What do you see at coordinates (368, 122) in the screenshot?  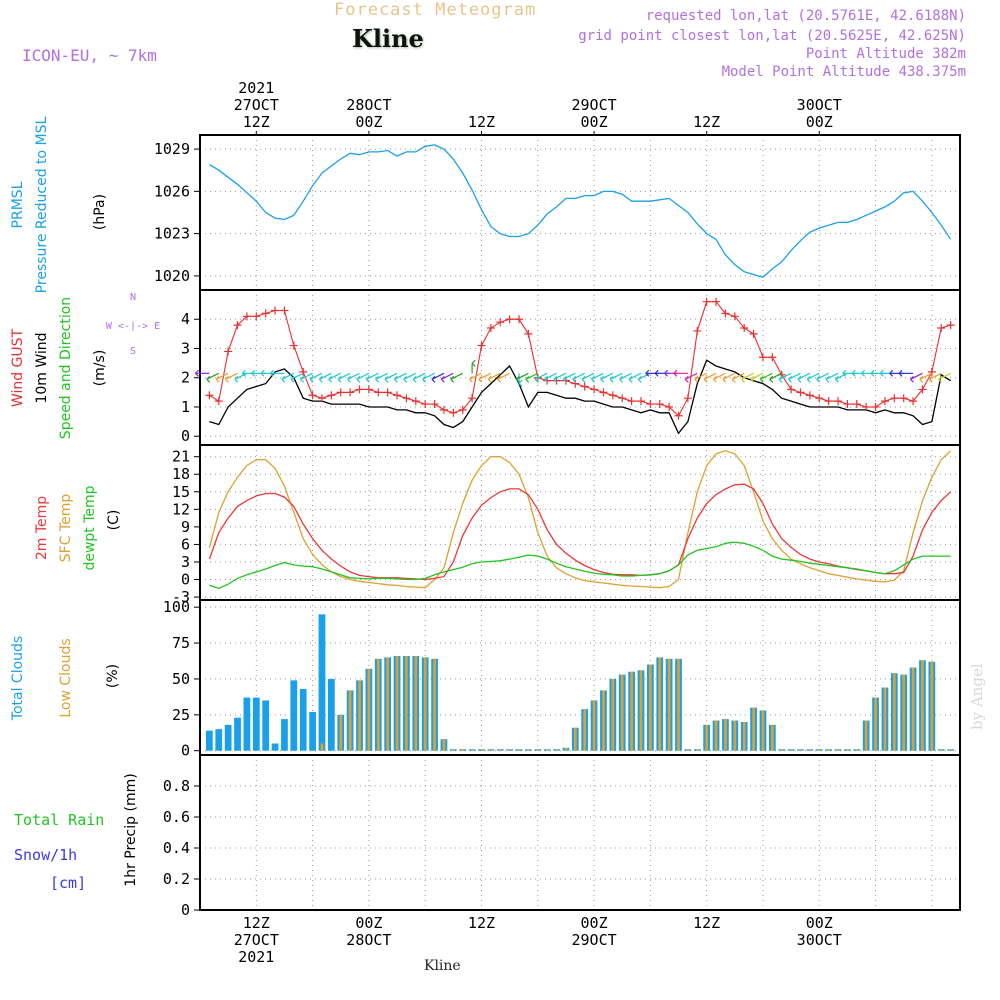 I see `time-label-top: 00Z` at bounding box center [368, 122].